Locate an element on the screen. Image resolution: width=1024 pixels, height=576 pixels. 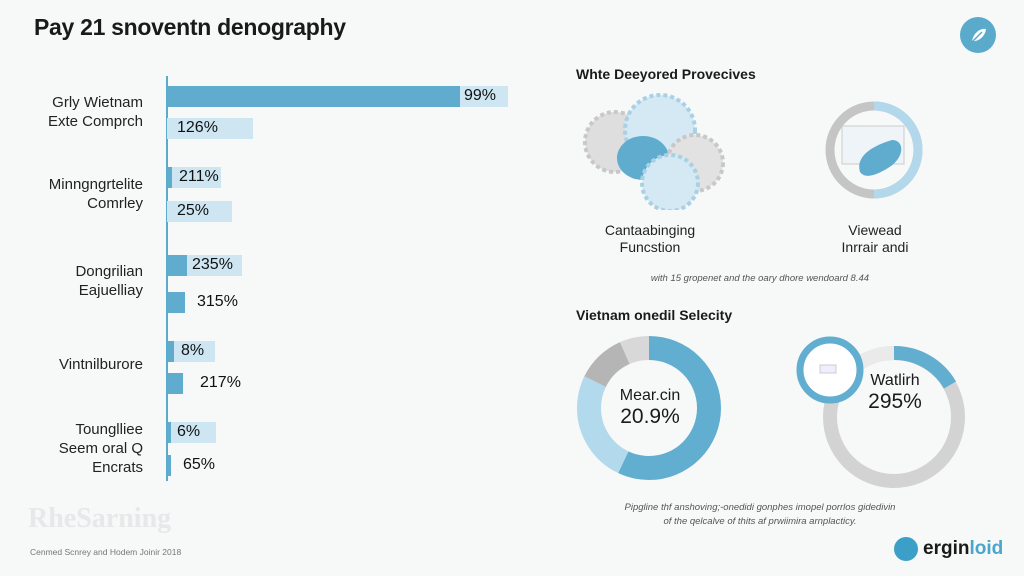
group-label: Dongrilian Eajuelliay is located at coordinates (109, 281).